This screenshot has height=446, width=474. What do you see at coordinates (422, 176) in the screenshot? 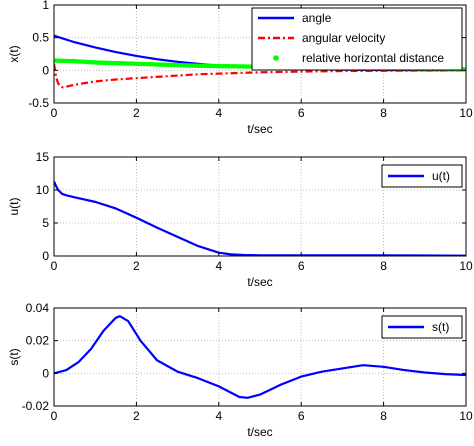
I see `legend: u(t)` at bounding box center [422, 176].